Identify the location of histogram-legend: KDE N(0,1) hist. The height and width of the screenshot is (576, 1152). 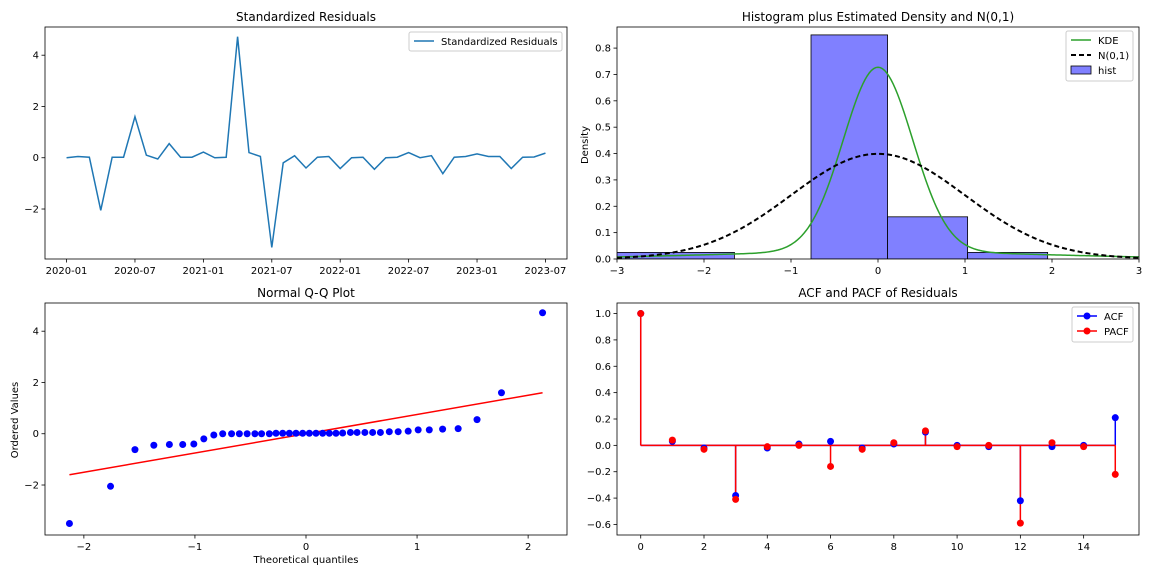
(1099, 56).